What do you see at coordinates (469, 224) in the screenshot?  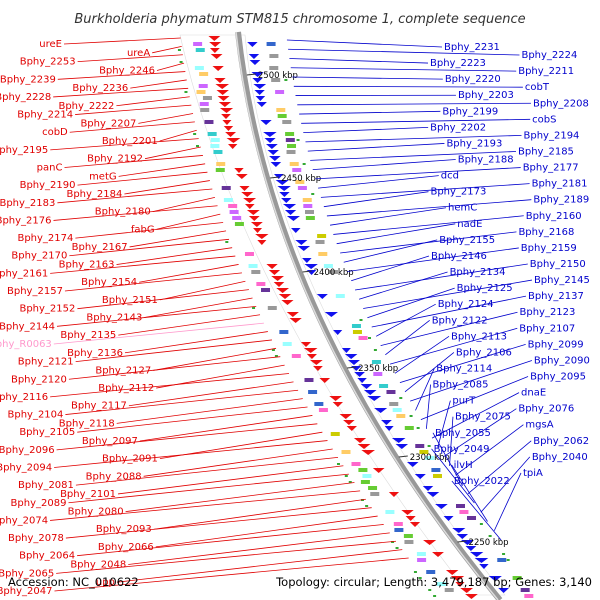 I see `gene-label: nadE` at bounding box center [469, 224].